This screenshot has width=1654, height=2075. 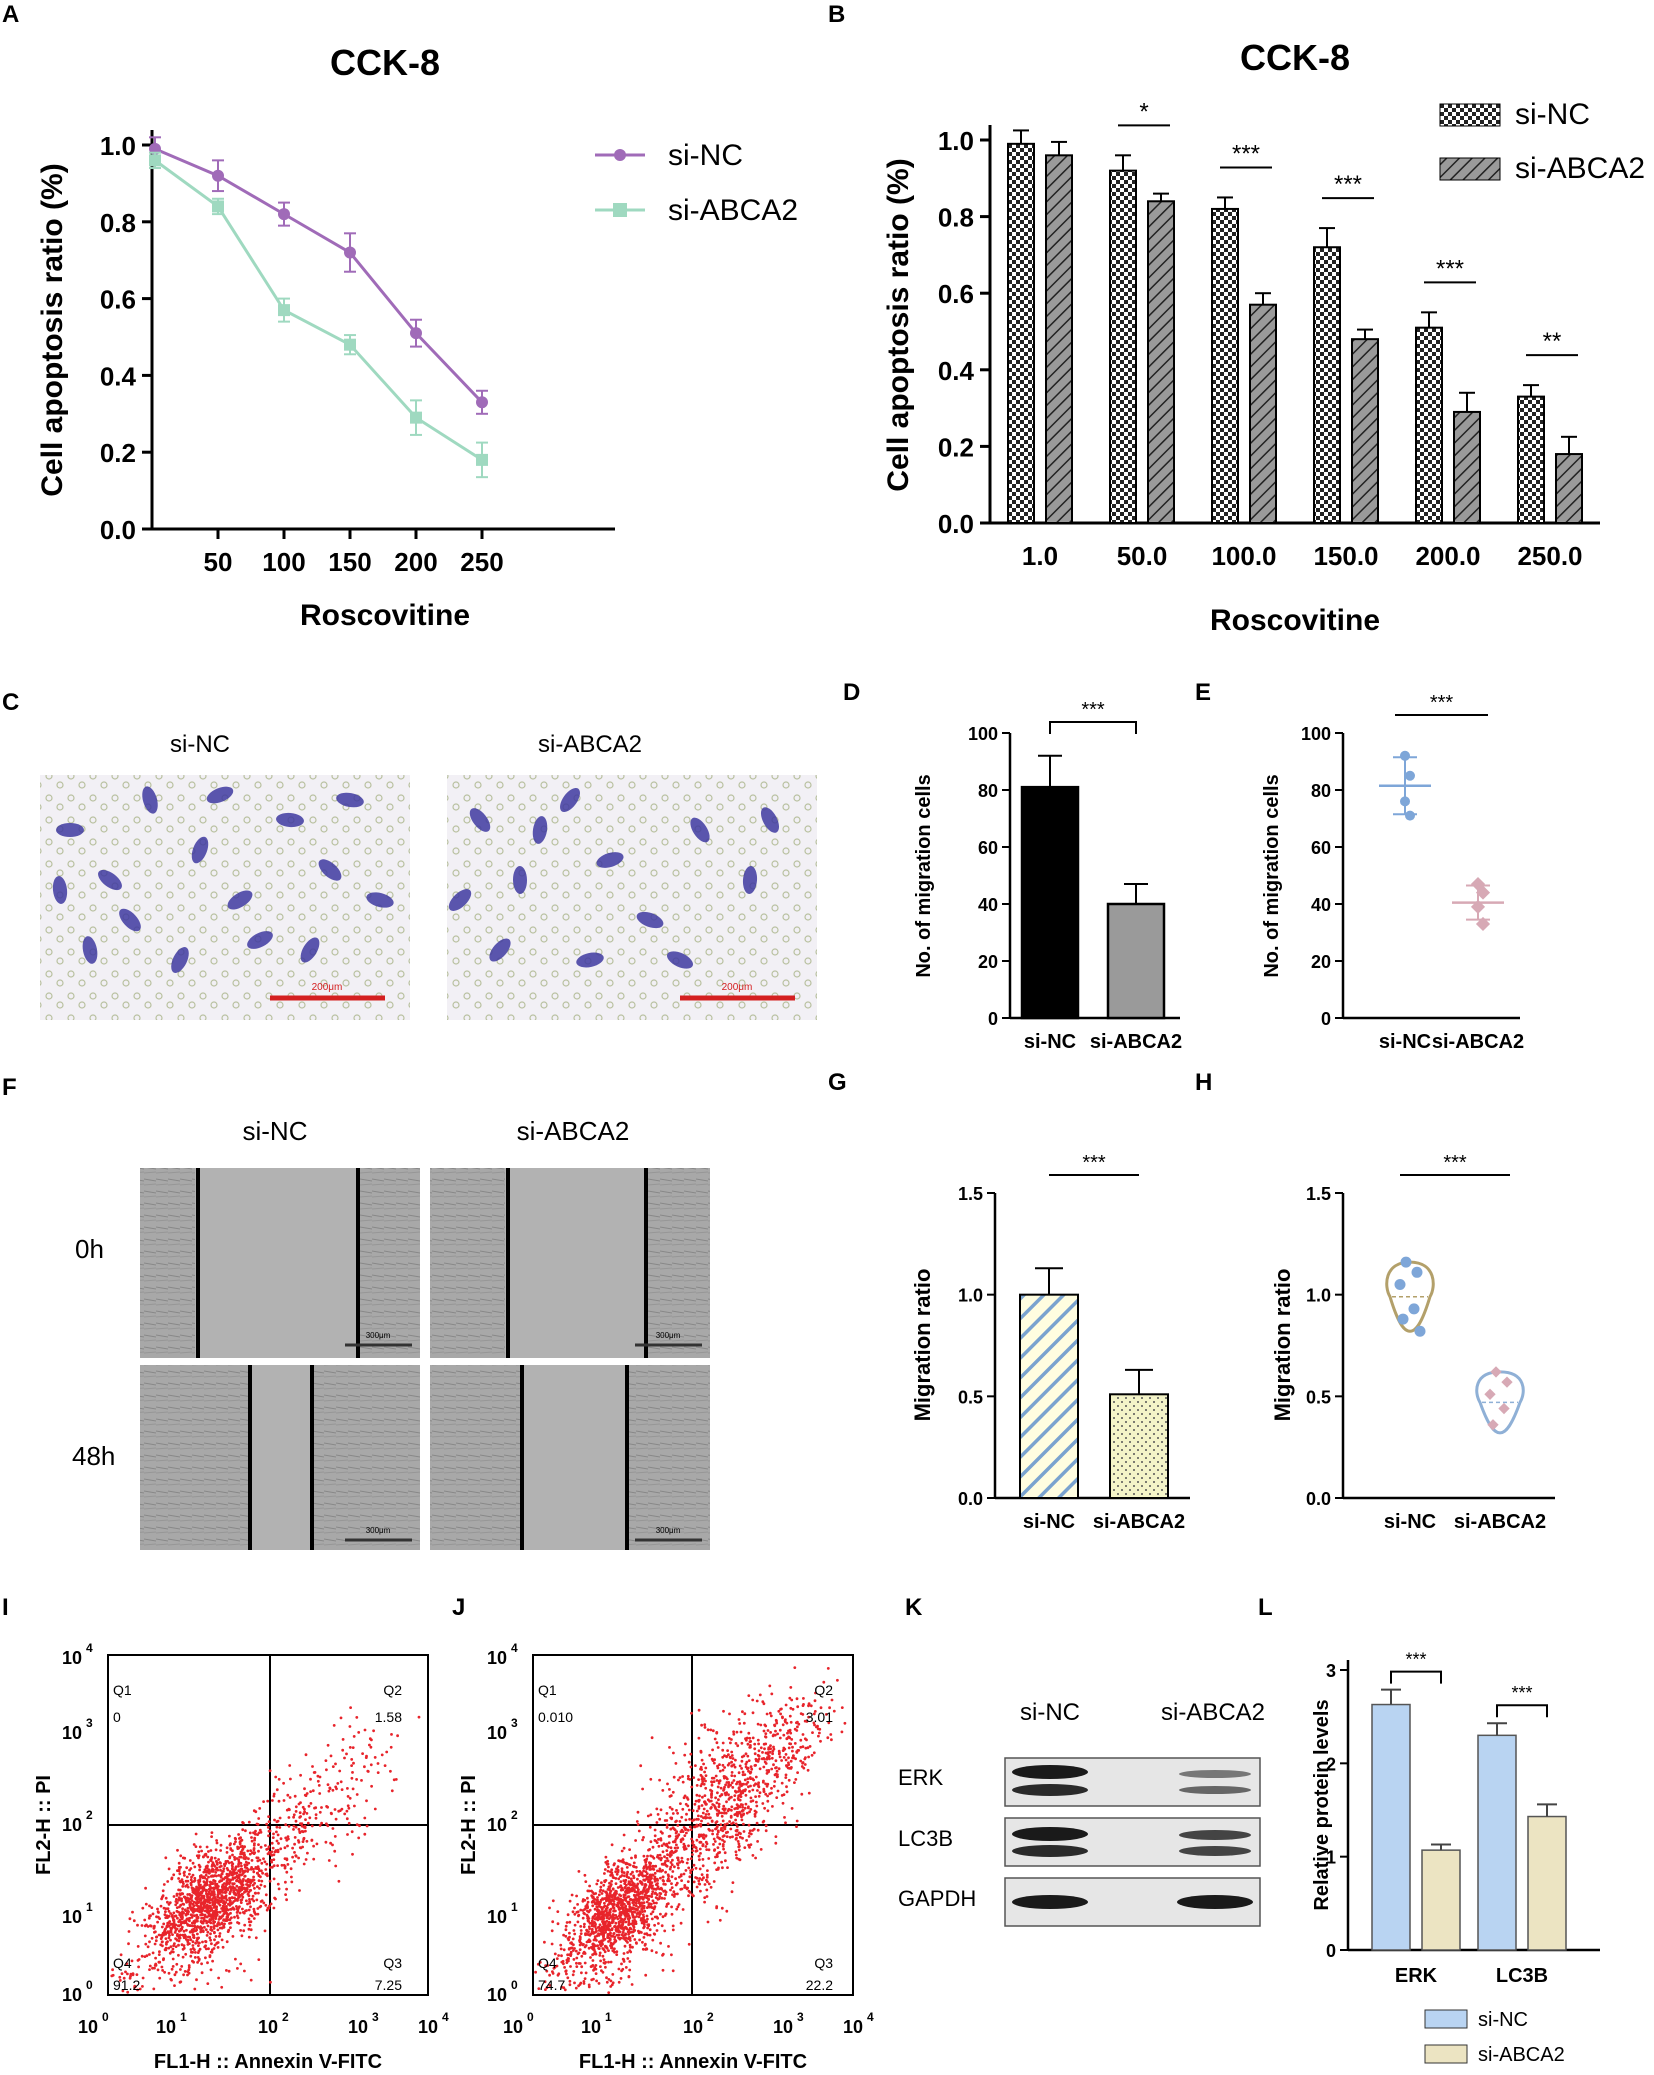 I want to click on significance-label: **, so click(x=1552, y=341).